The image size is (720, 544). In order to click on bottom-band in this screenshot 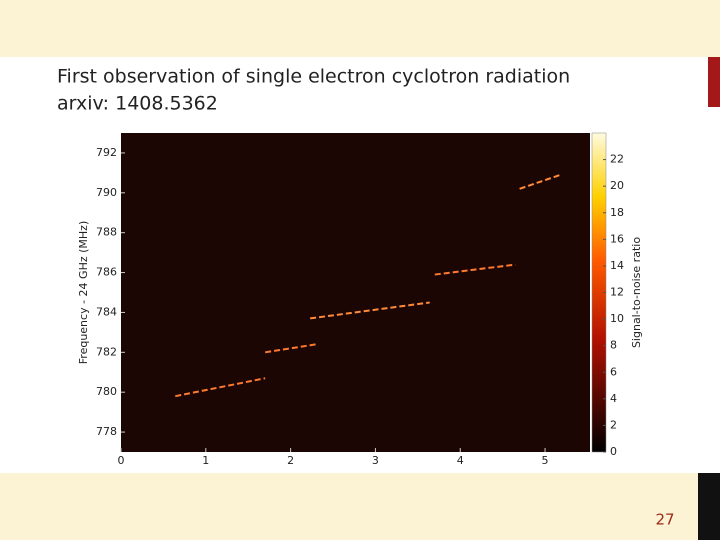, I will do `click(349, 506)`.